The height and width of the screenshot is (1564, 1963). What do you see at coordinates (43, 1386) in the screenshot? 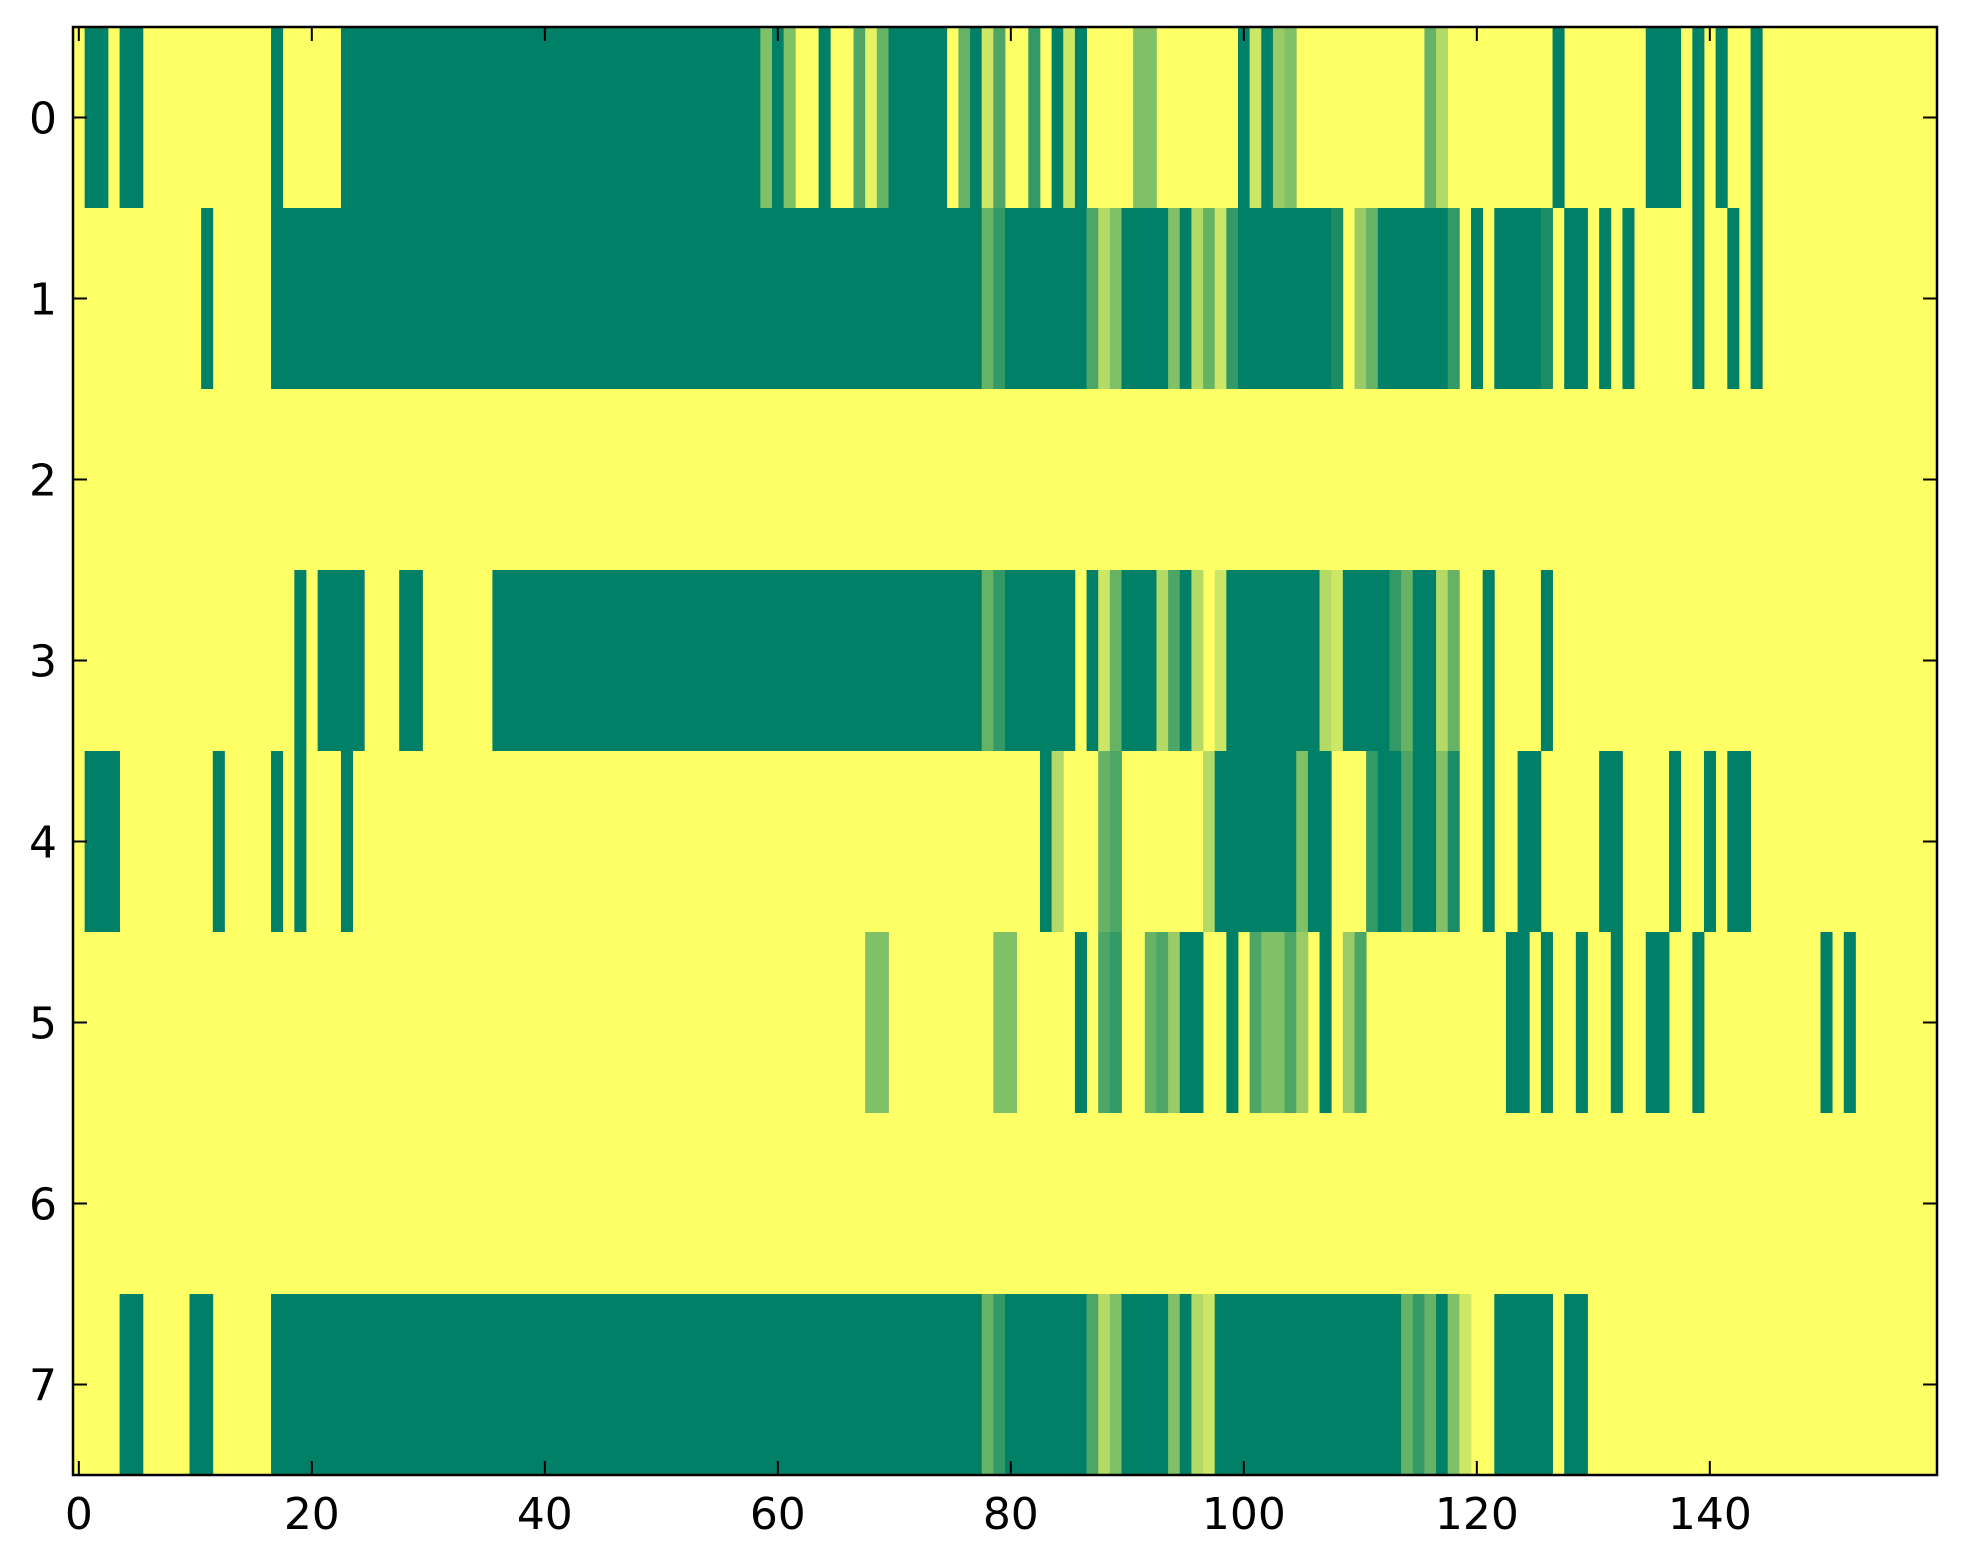
I see `y-tick-label: 7` at bounding box center [43, 1386].